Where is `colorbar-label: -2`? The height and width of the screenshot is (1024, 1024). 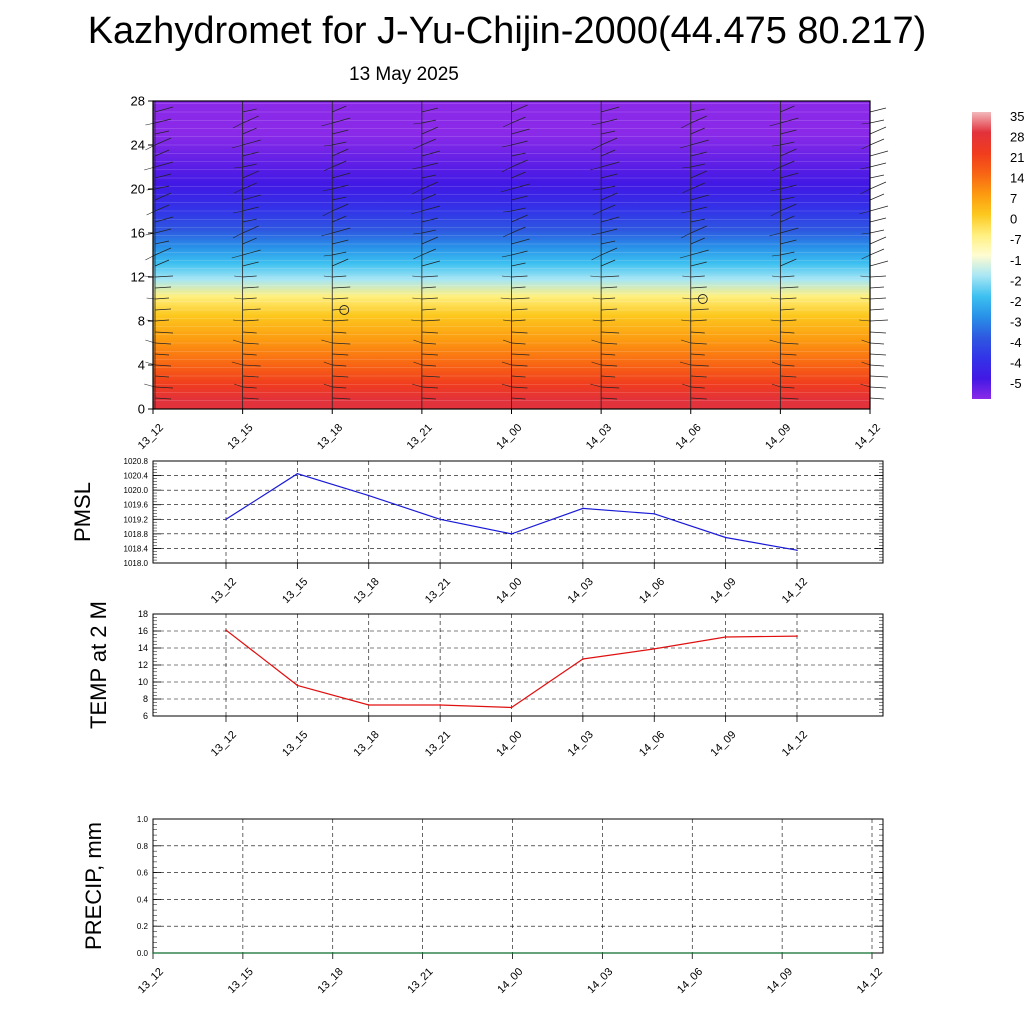
colorbar-label: -2 is located at coordinates (1016, 301).